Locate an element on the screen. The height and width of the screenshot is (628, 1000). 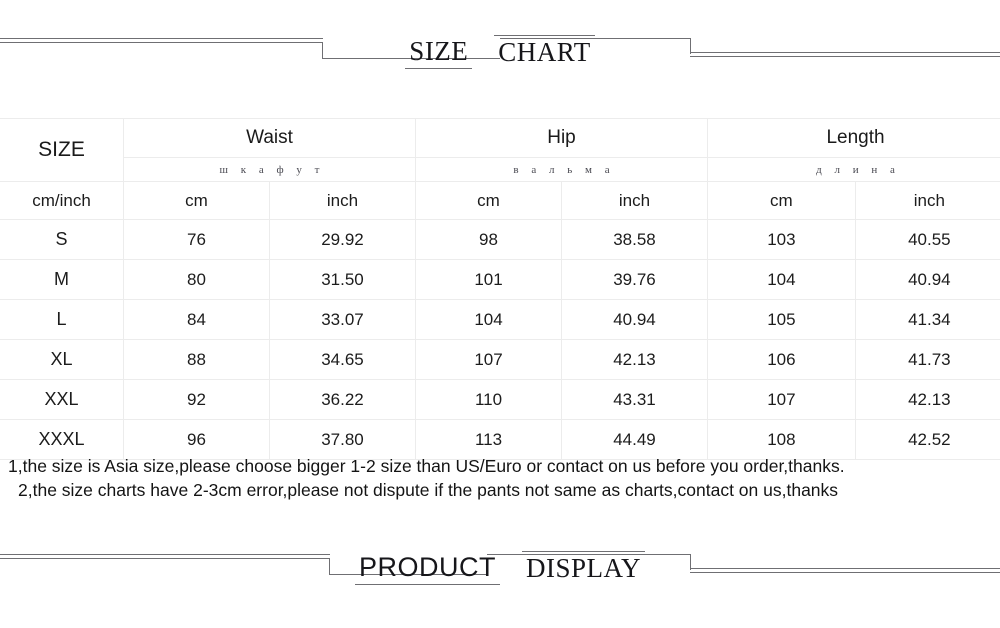
cell-length-inch: 41.73 is located at coordinates (927, 359).